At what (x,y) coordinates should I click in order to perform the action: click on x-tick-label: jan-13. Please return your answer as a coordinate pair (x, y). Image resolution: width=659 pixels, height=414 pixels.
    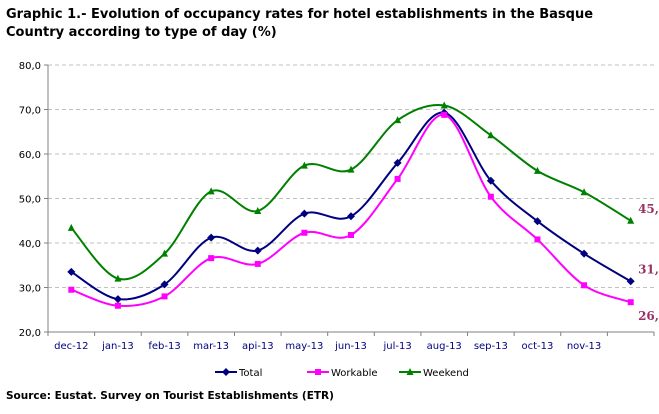
    Looking at the image, I should click on (117, 346).